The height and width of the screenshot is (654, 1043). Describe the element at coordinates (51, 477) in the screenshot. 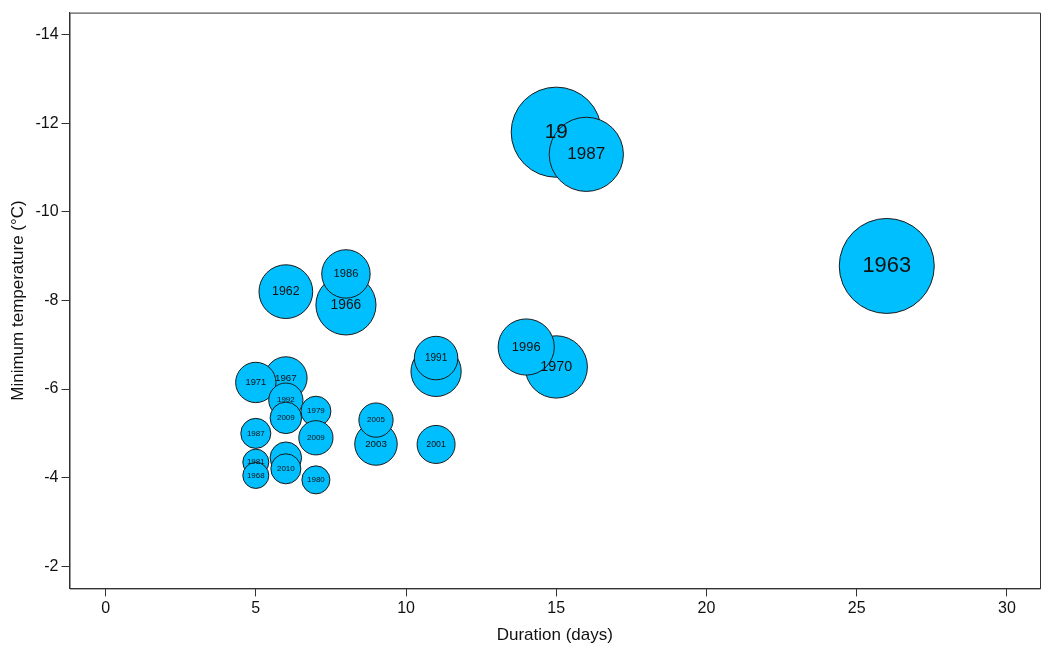

I see `y-tick-label: -4` at that location.